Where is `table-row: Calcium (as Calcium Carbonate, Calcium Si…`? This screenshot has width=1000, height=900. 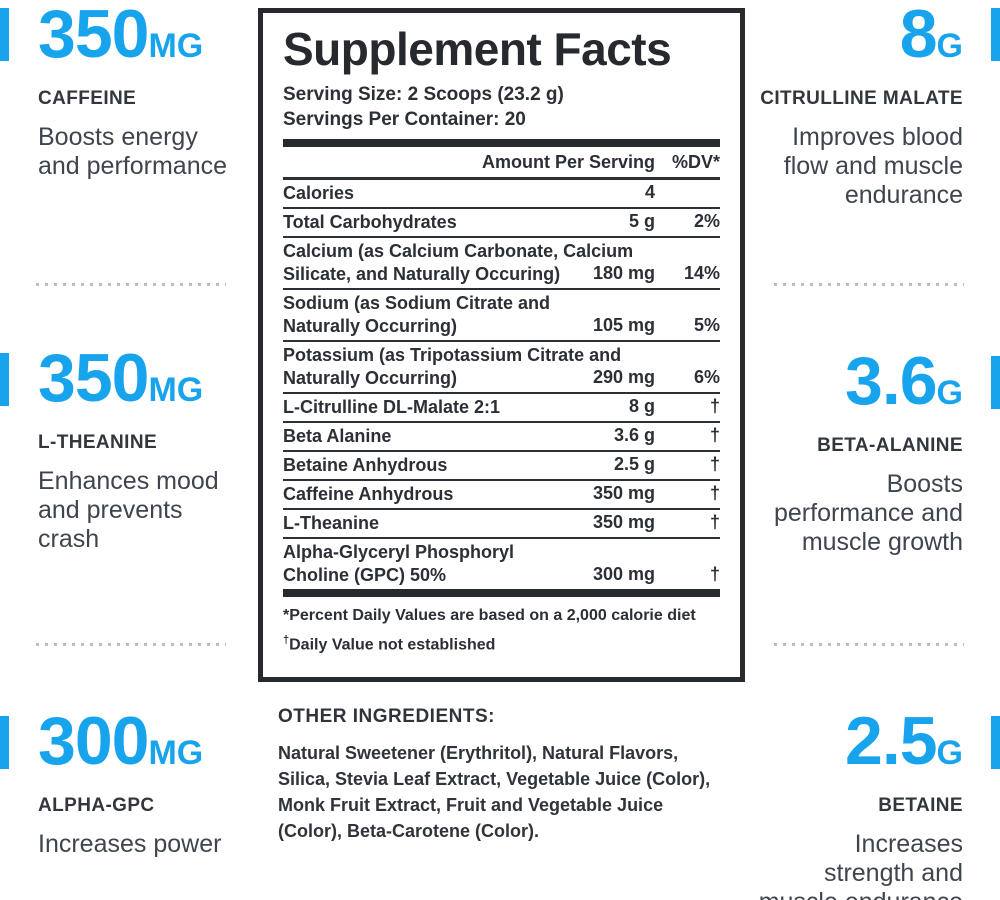
table-row: Calcium (as Calcium Carbonate, Calcium Si… is located at coordinates (501, 264).